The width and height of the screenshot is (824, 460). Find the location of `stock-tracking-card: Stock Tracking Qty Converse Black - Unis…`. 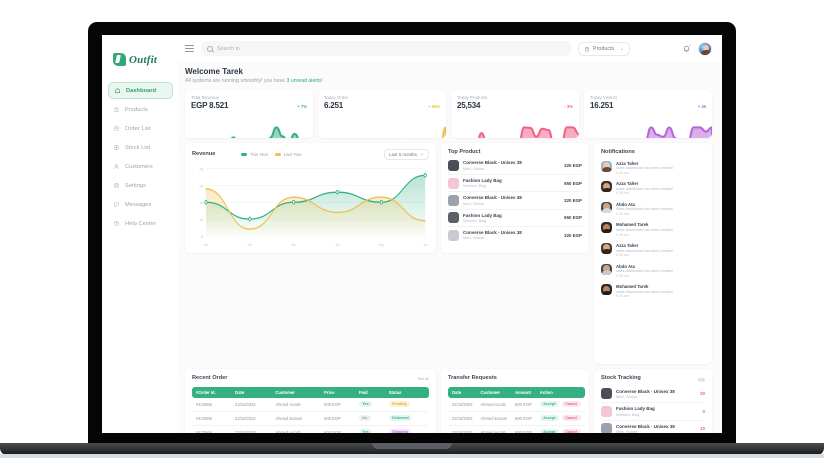

stock-tracking-card: Stock Tracking Qty Converse Black - Unis… is located at coordinates (653, 400).